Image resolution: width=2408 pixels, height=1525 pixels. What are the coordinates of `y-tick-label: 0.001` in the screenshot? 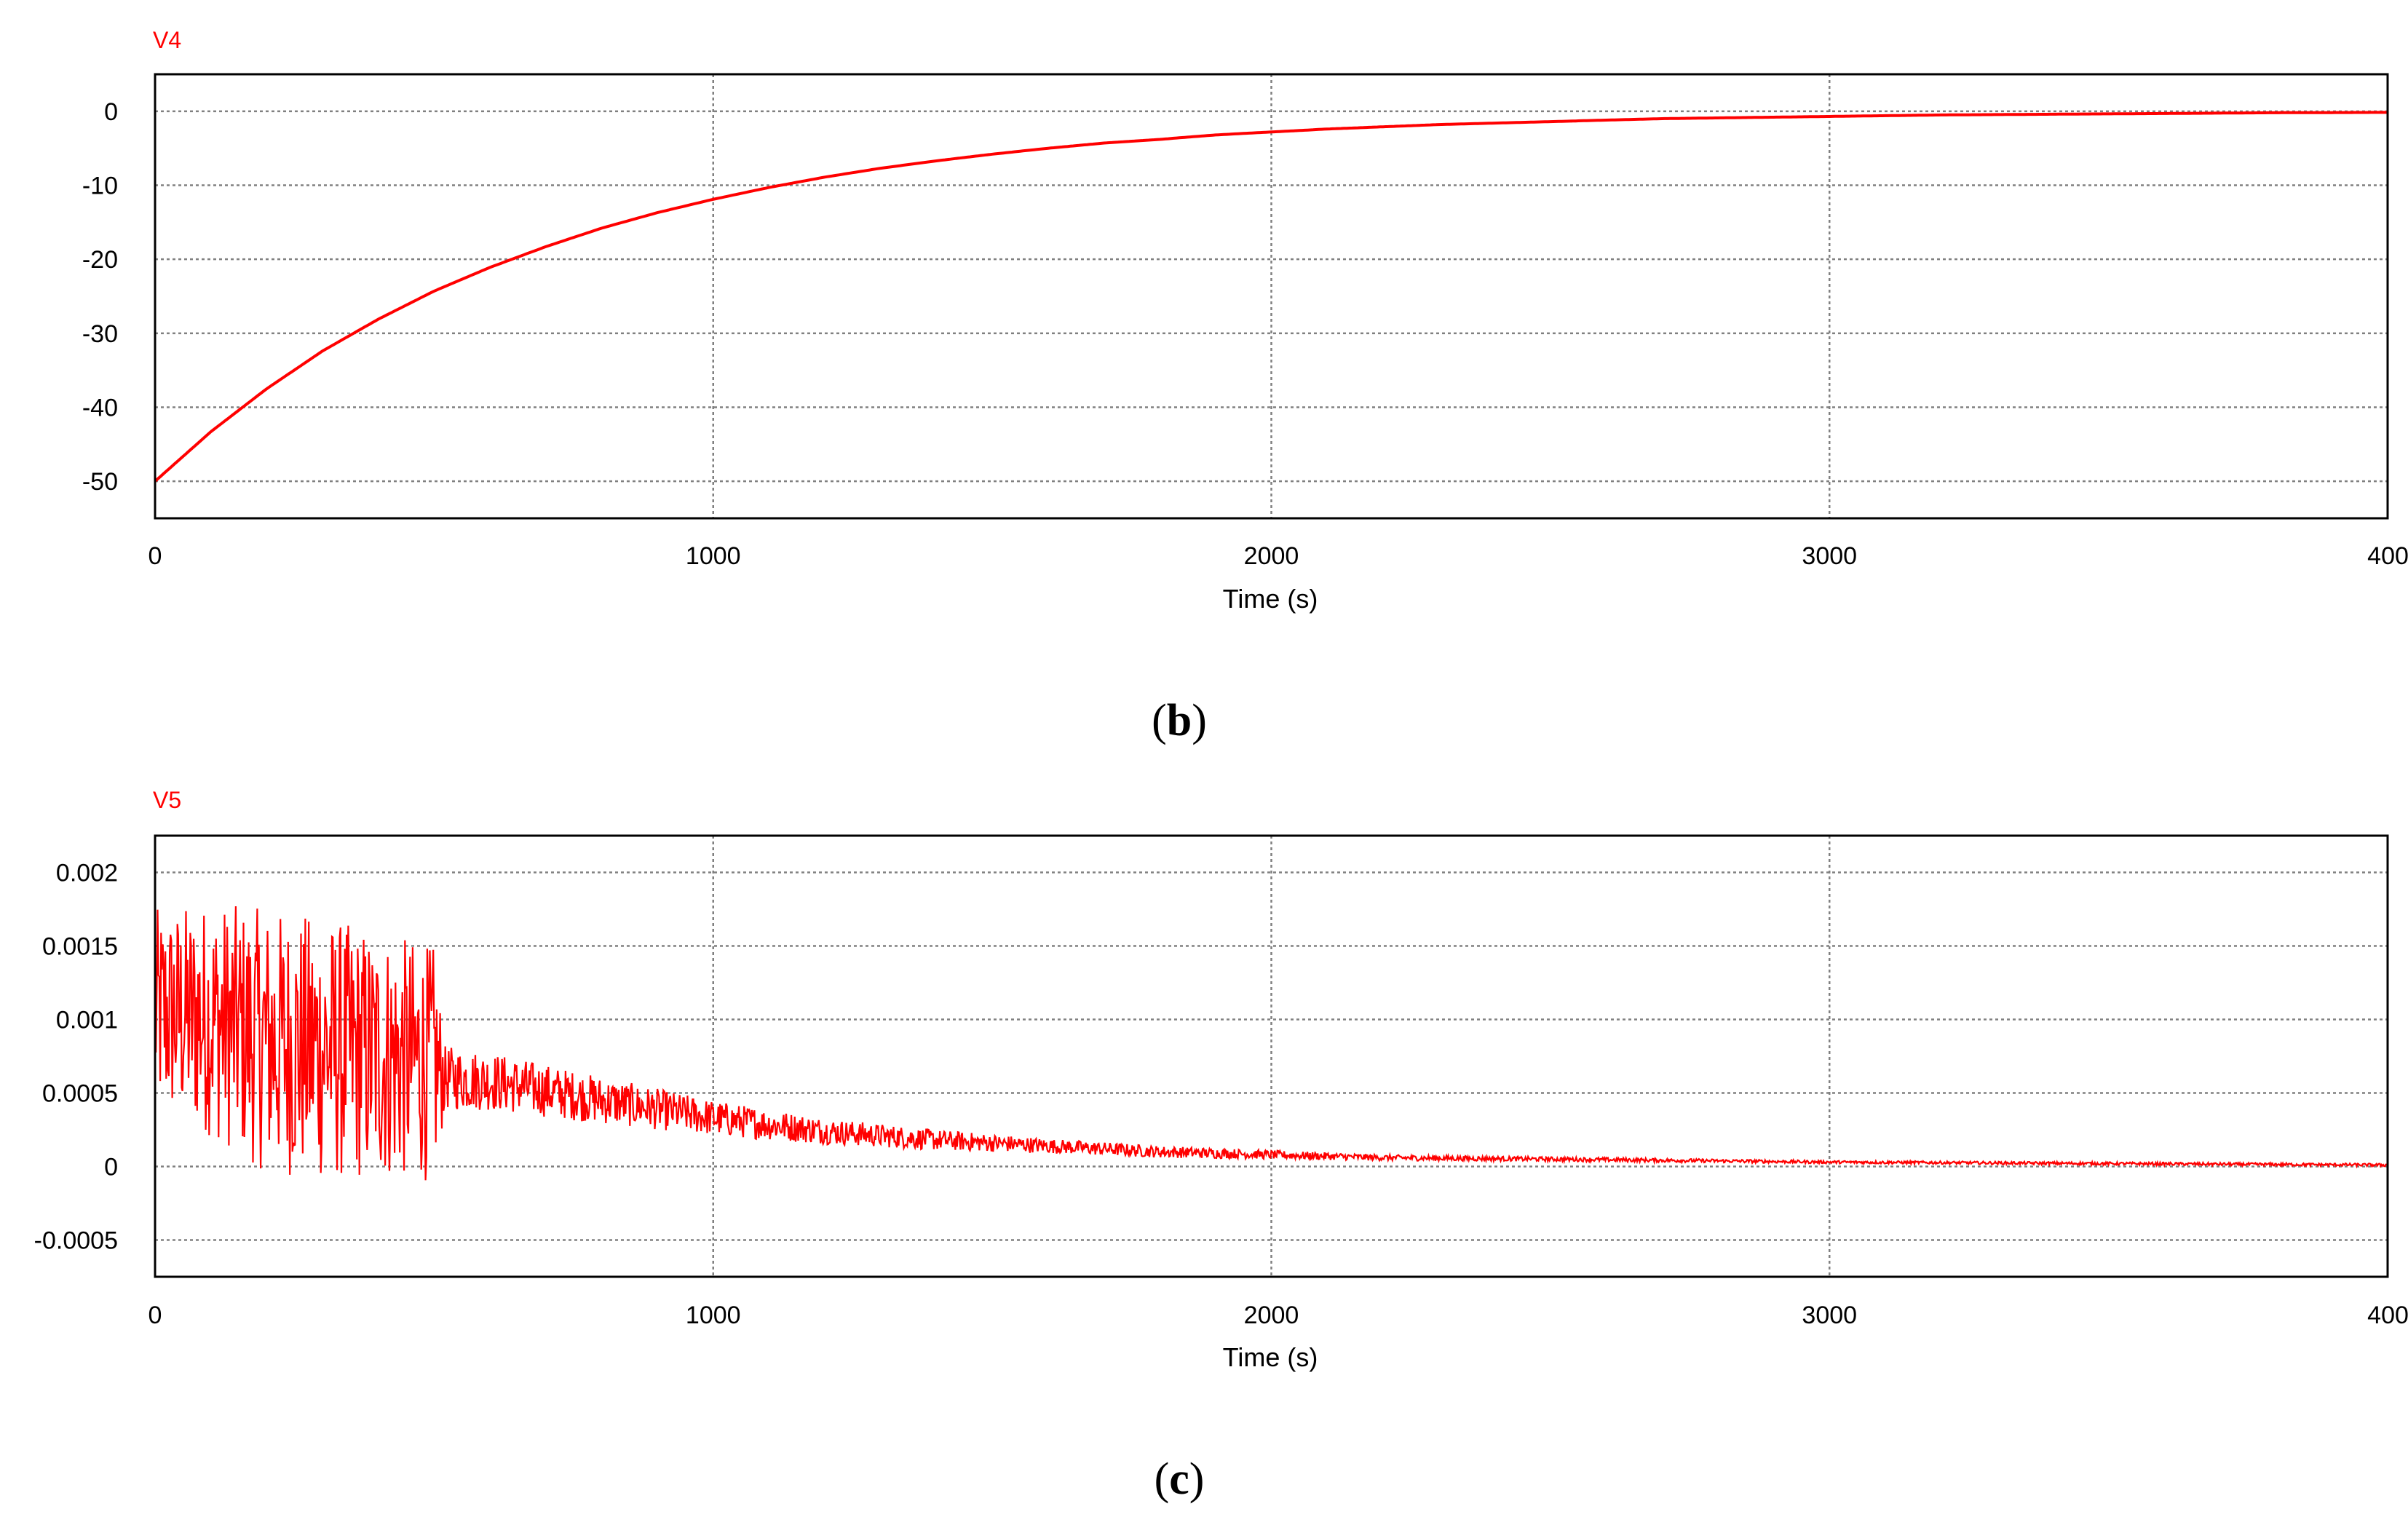 It's located at (87, 1020).